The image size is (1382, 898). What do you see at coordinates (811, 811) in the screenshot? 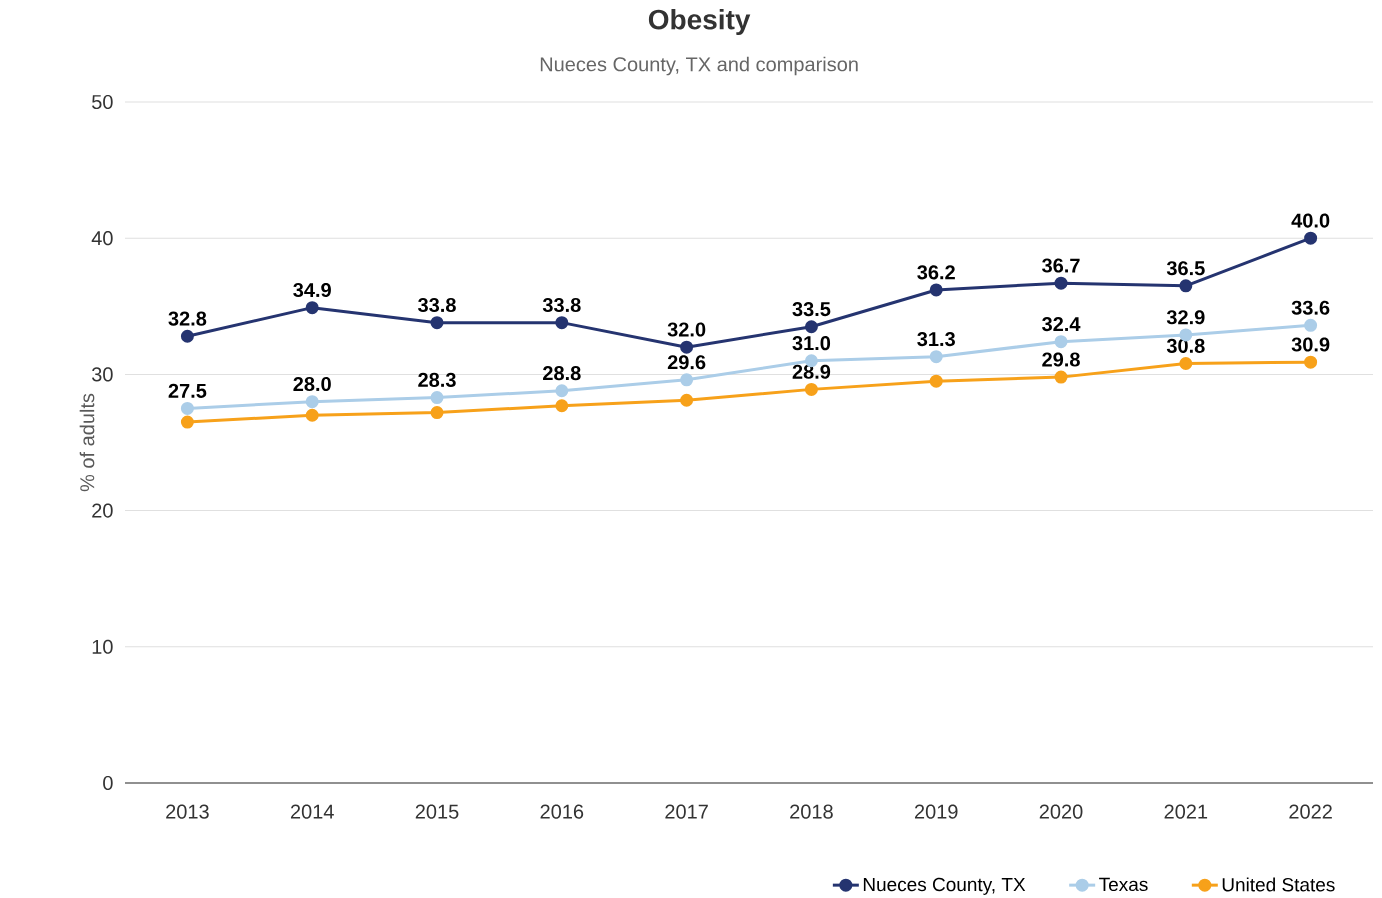
I see `x-tick-label: 2018` at bounding box center [811, 811].